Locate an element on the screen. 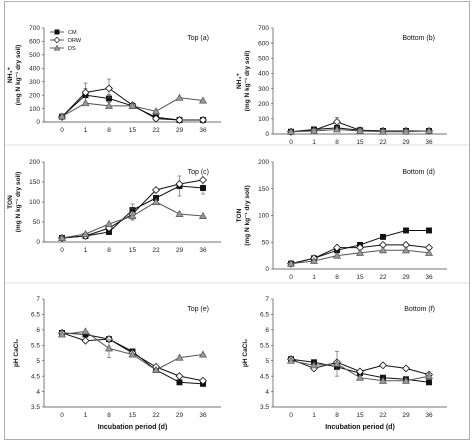 Image resolution: width=474 pixels, height=443 pixels. legend-label: CM is located at coordinates (72, 33).